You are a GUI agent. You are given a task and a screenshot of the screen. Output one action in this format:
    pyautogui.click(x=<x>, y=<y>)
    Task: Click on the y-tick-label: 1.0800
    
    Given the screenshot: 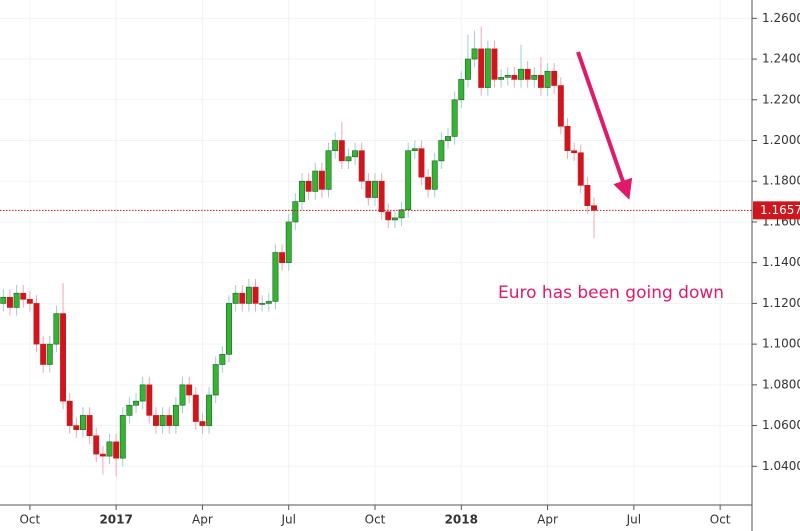 What is the action you would take?
    pyautogui.click(x=781, y=384)
    